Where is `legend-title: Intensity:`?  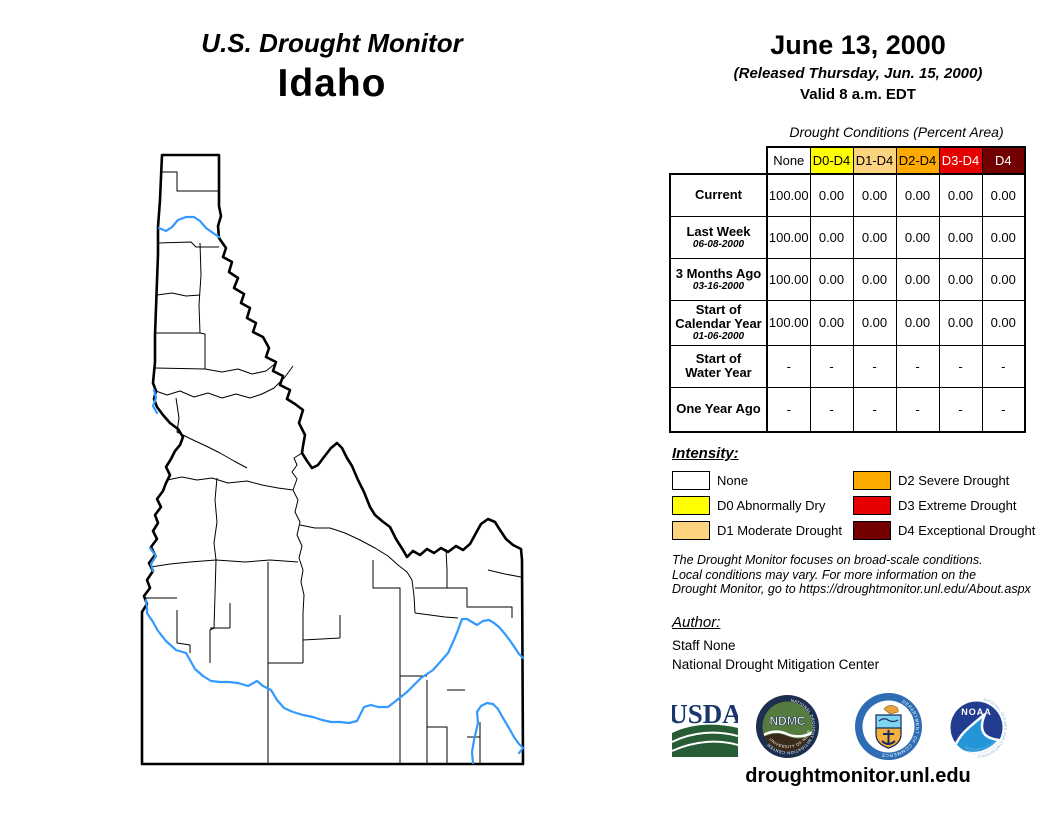 legend-title: Intensity: is located at coordinates (705, 453).